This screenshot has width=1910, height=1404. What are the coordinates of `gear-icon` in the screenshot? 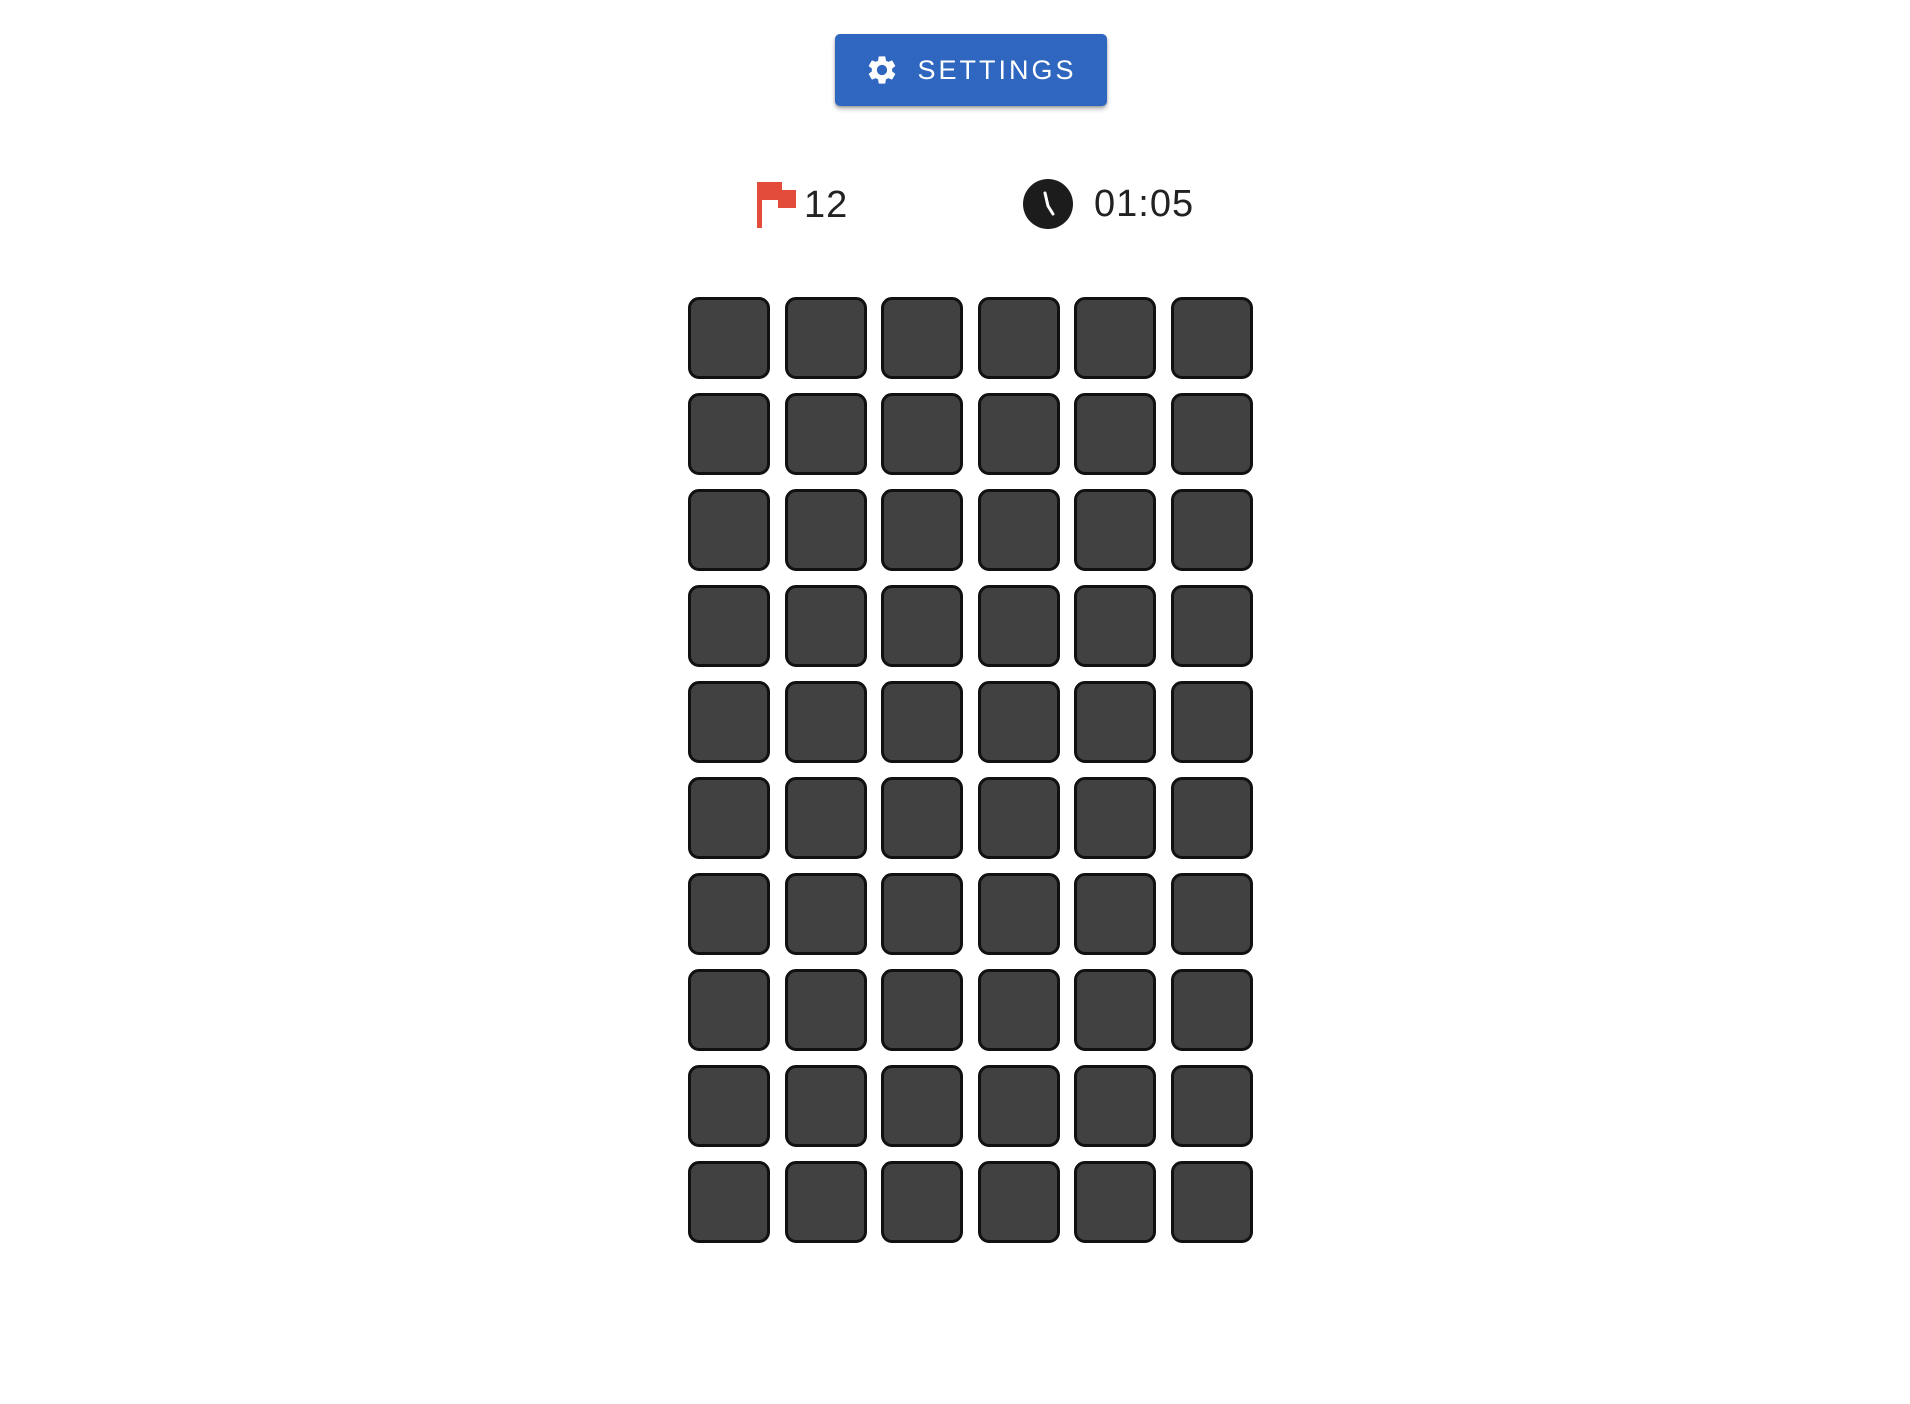 It's located at (882, 70).